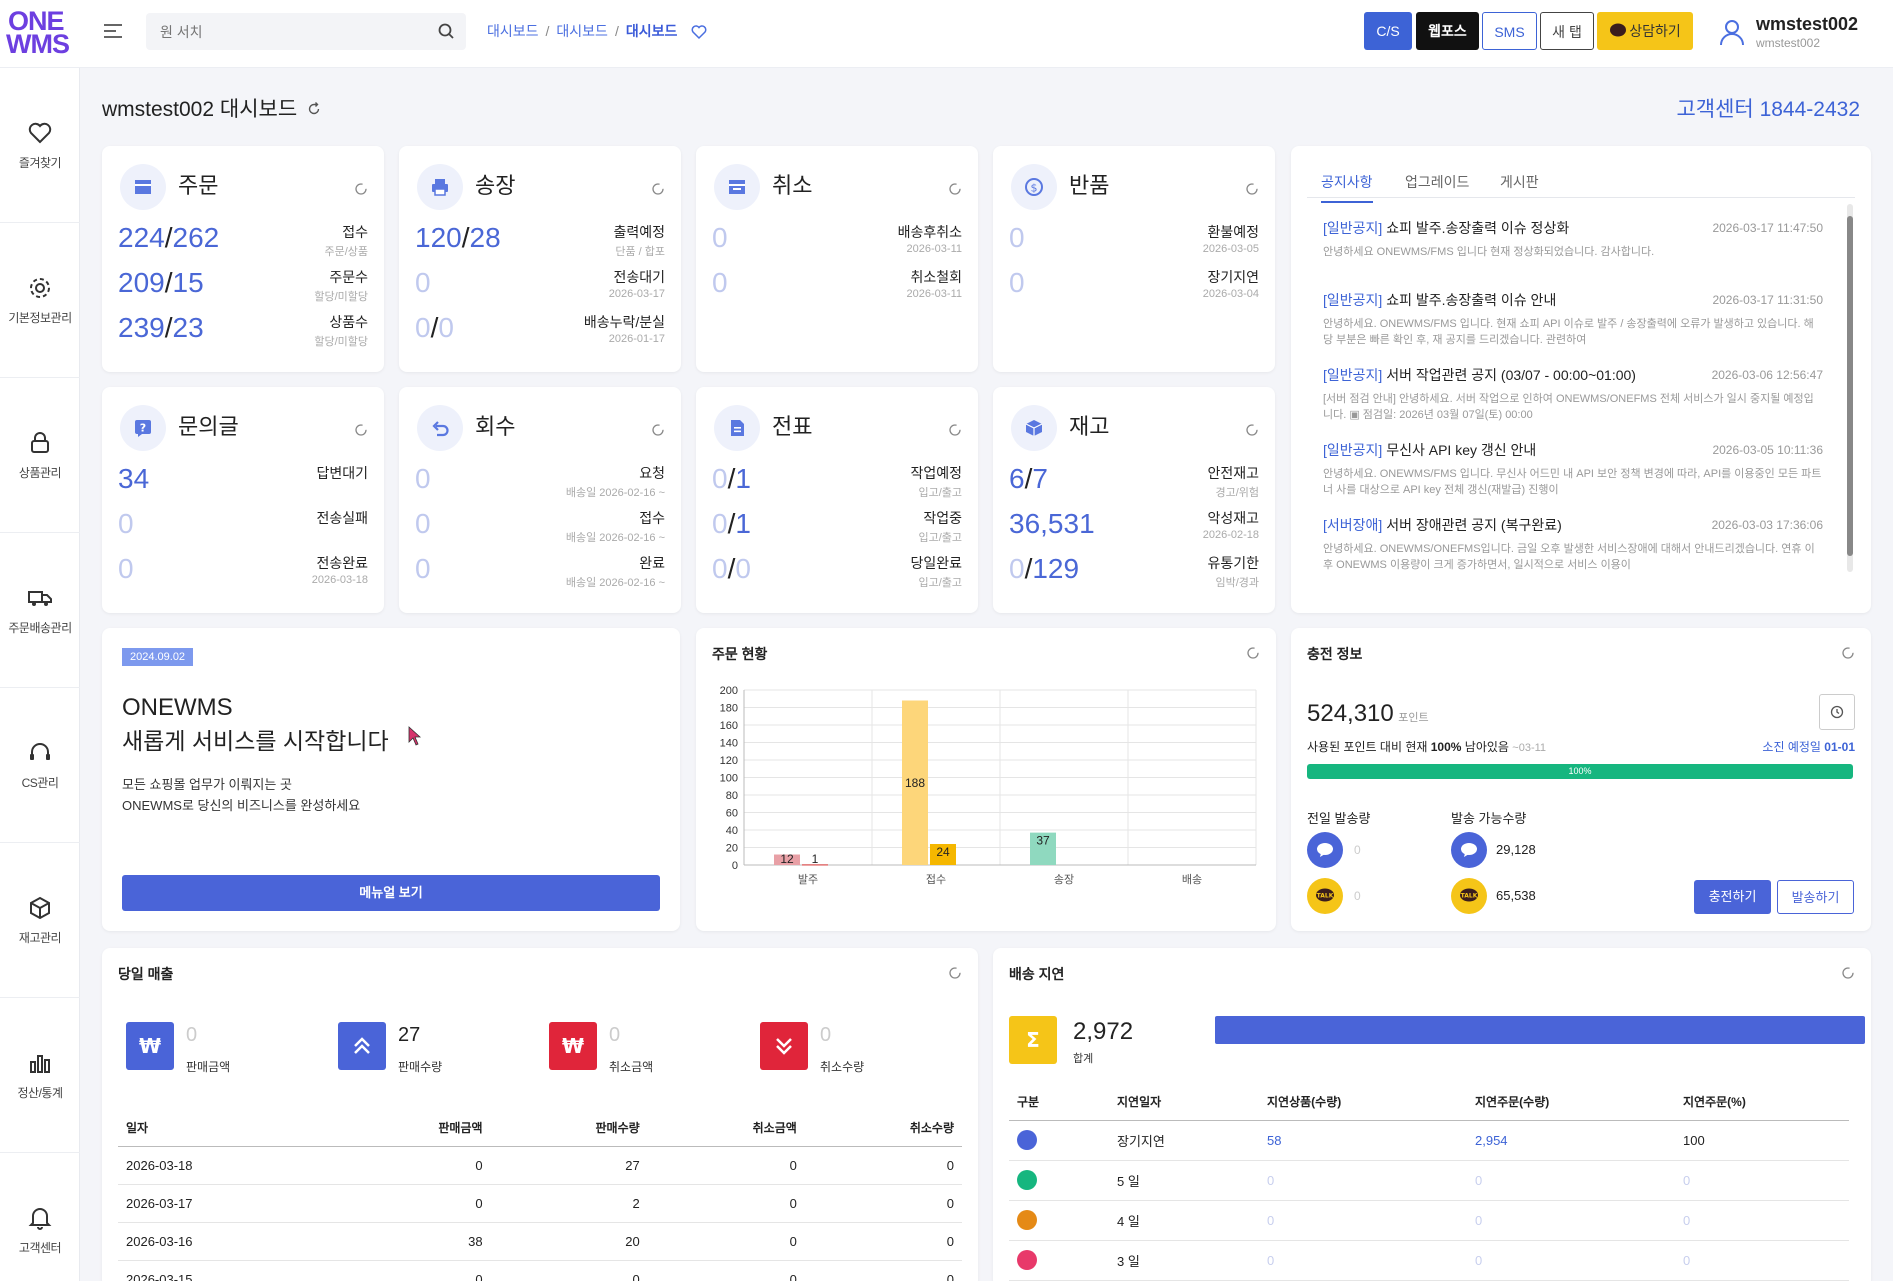 The image size is (1893, 1281). I want to click on send-button: 발송하기, so click(1815, 897).